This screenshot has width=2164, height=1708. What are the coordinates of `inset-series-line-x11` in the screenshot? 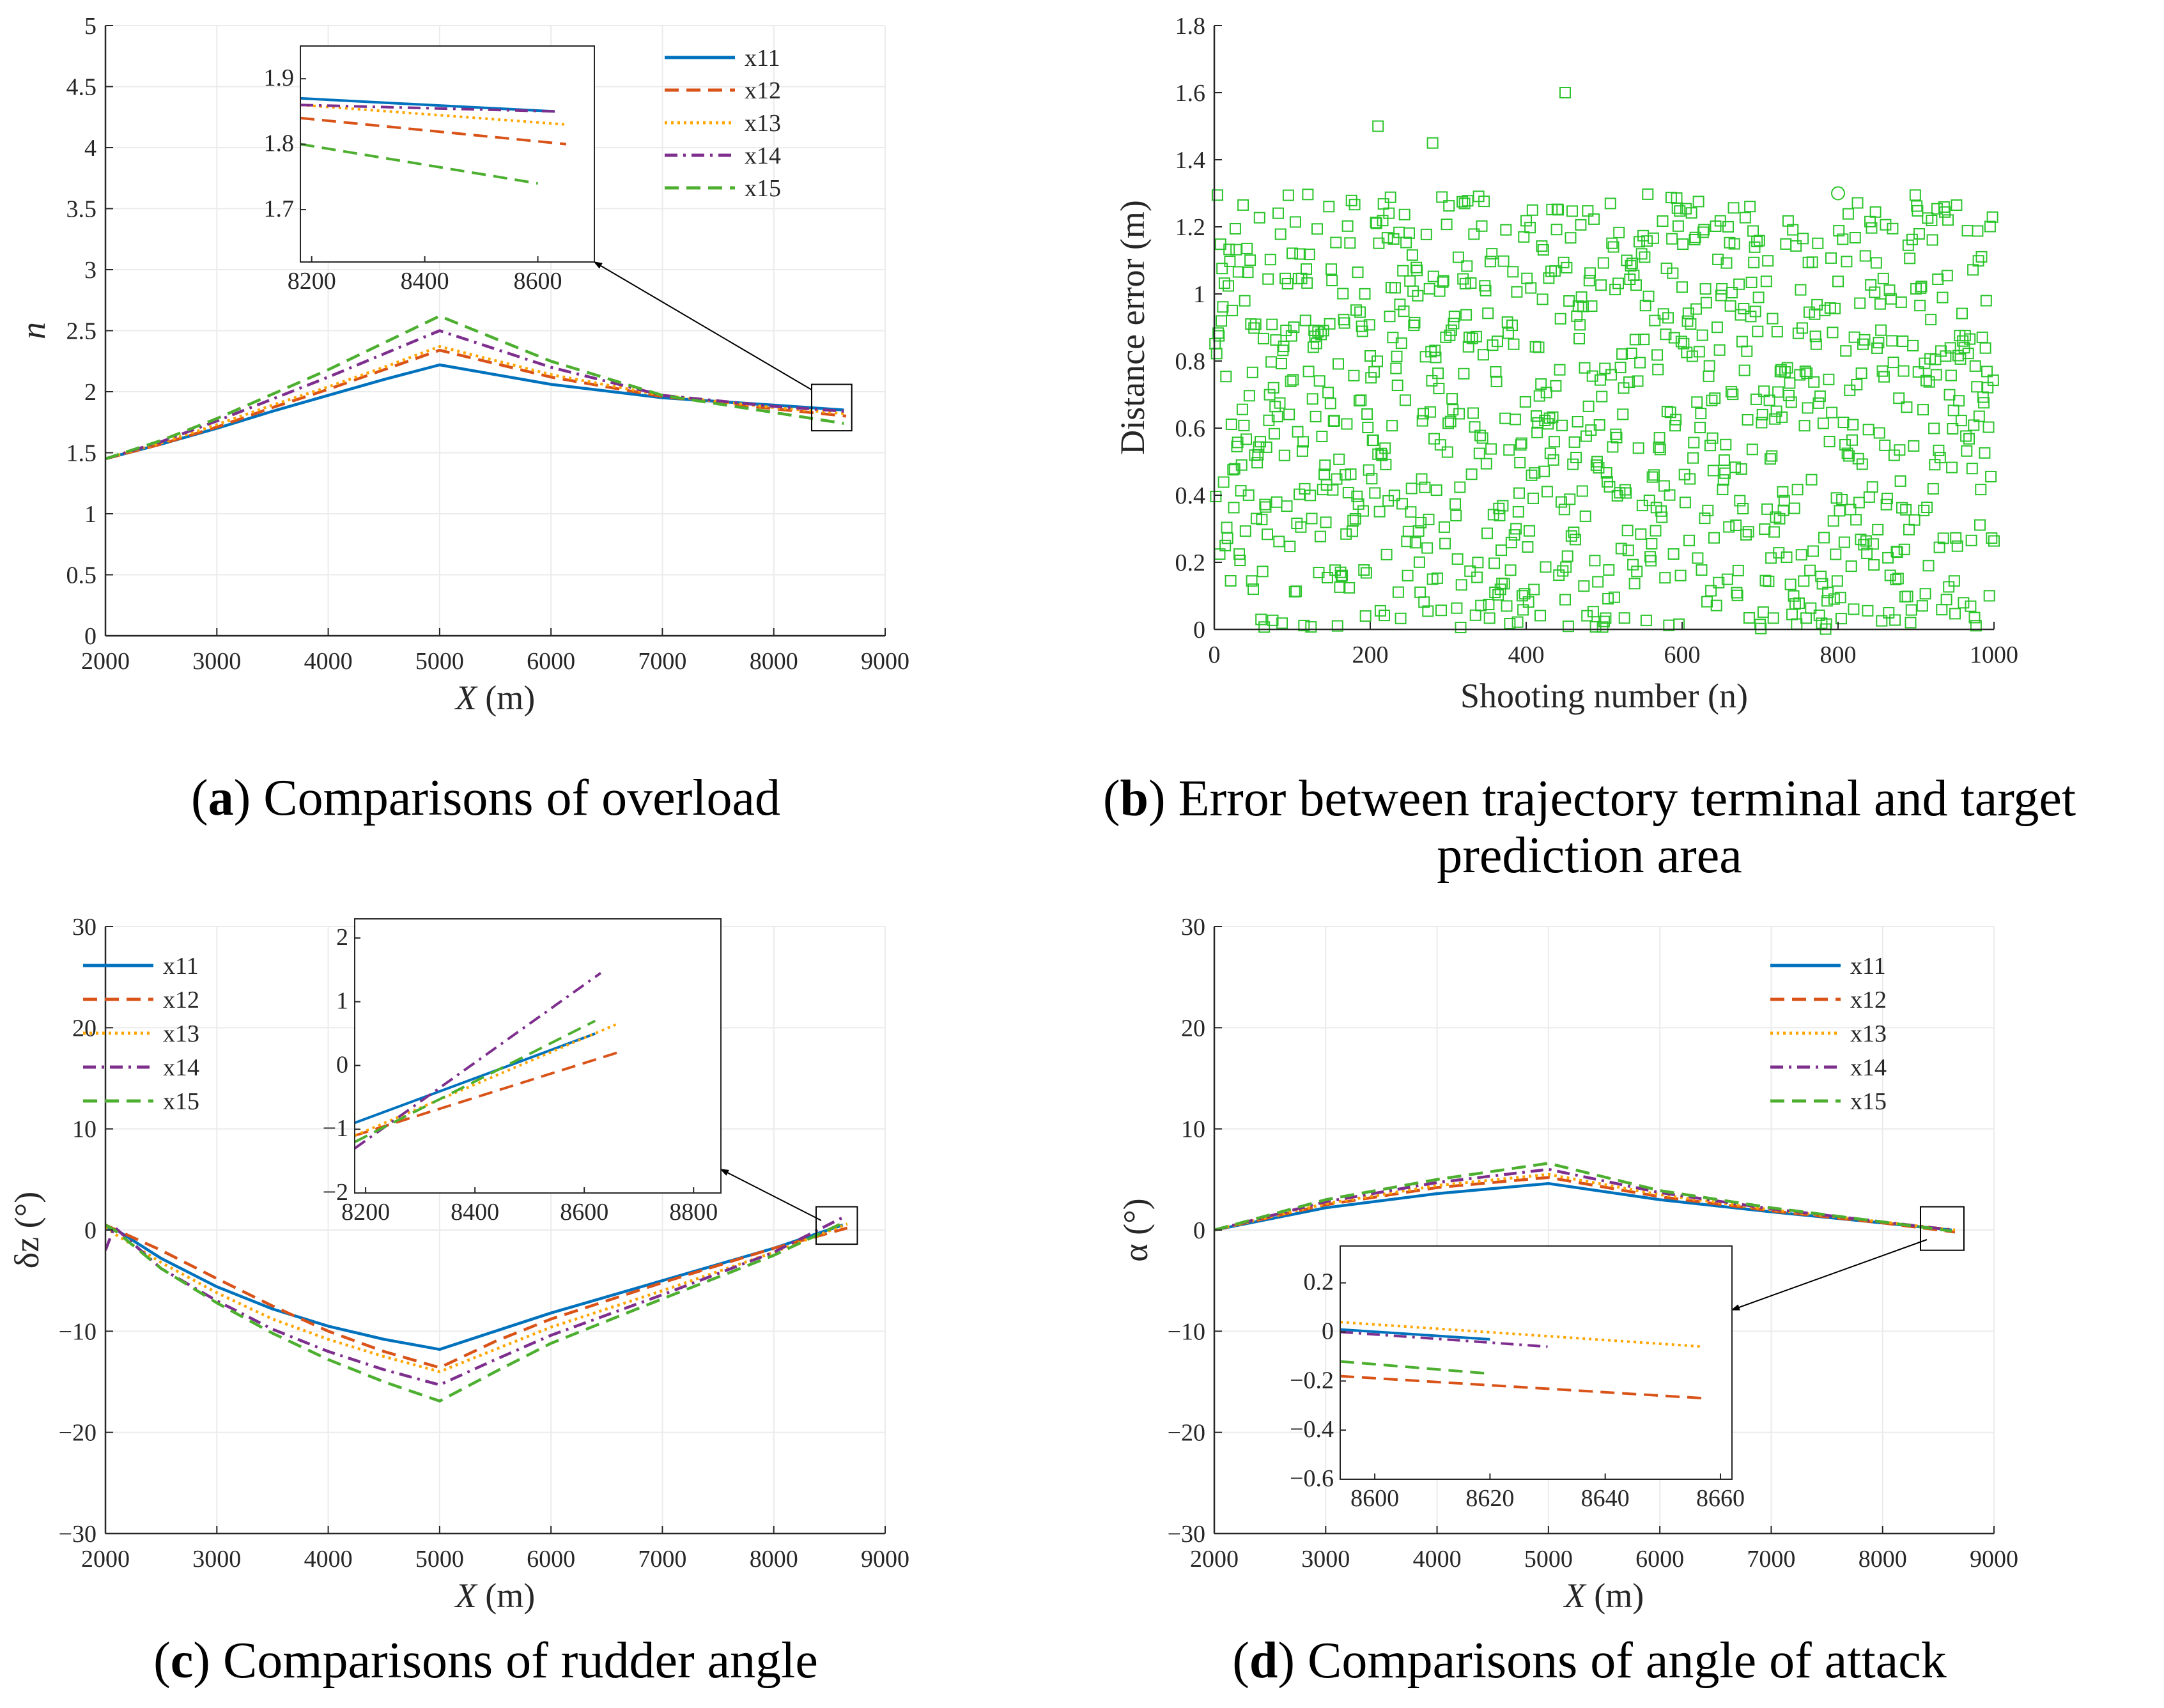 It's located at (427, 104).